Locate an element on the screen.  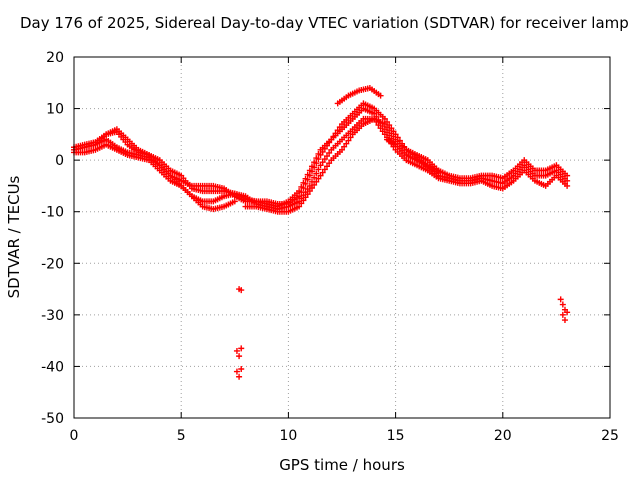
x-tick-label: 0 is located at coordinates (74, 436).